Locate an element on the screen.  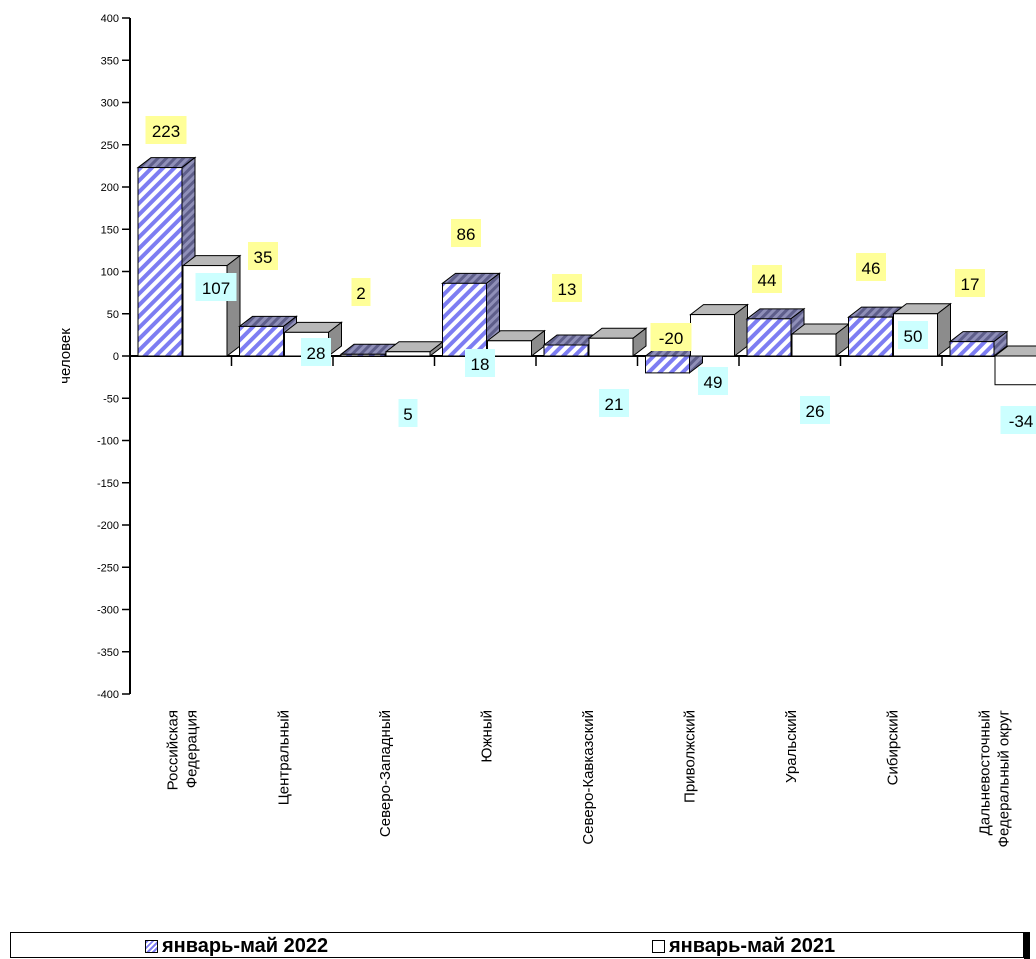
data-label-2022-5: -20 is located at coordinates (671, 337).